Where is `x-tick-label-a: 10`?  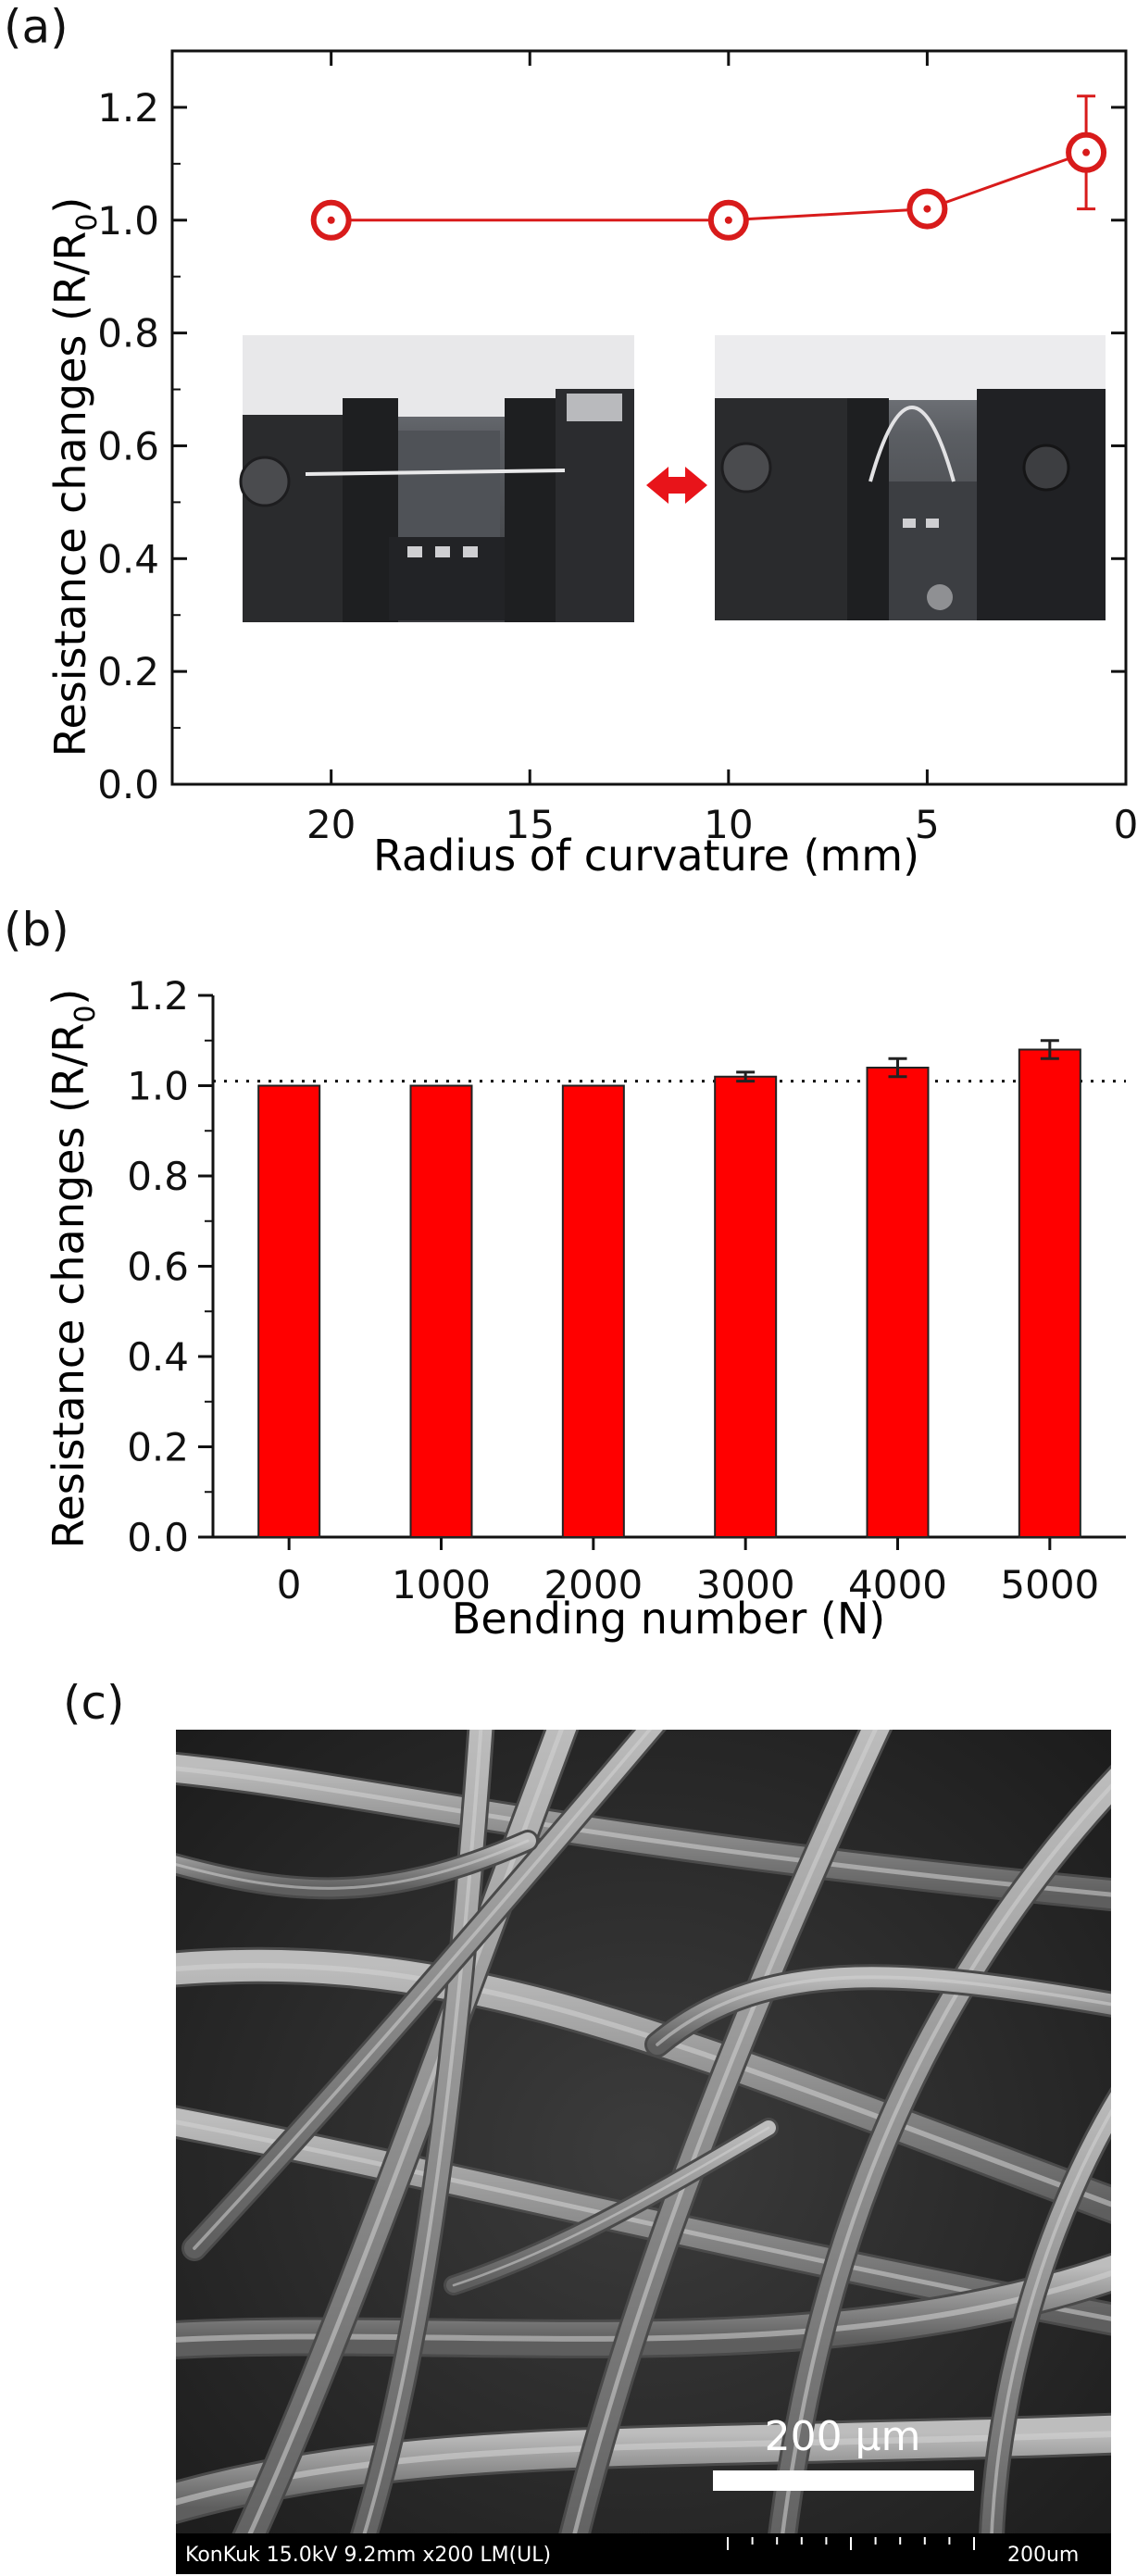 x-tick-label-a: 10 is located at coordinates (728, 824).